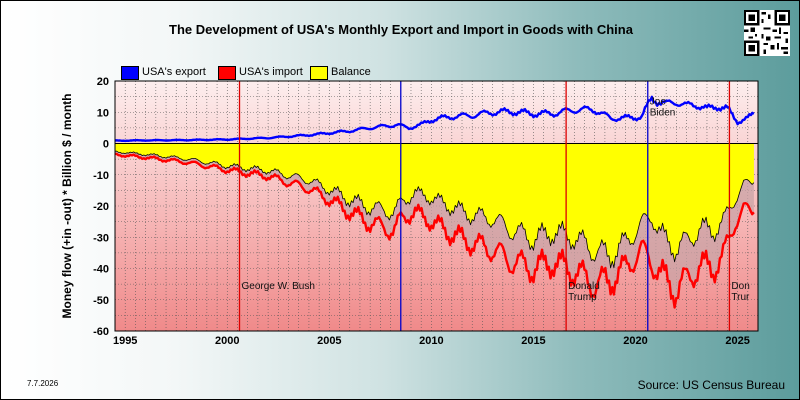  I want to click on event-label-line: Trump, so click(582, 297).